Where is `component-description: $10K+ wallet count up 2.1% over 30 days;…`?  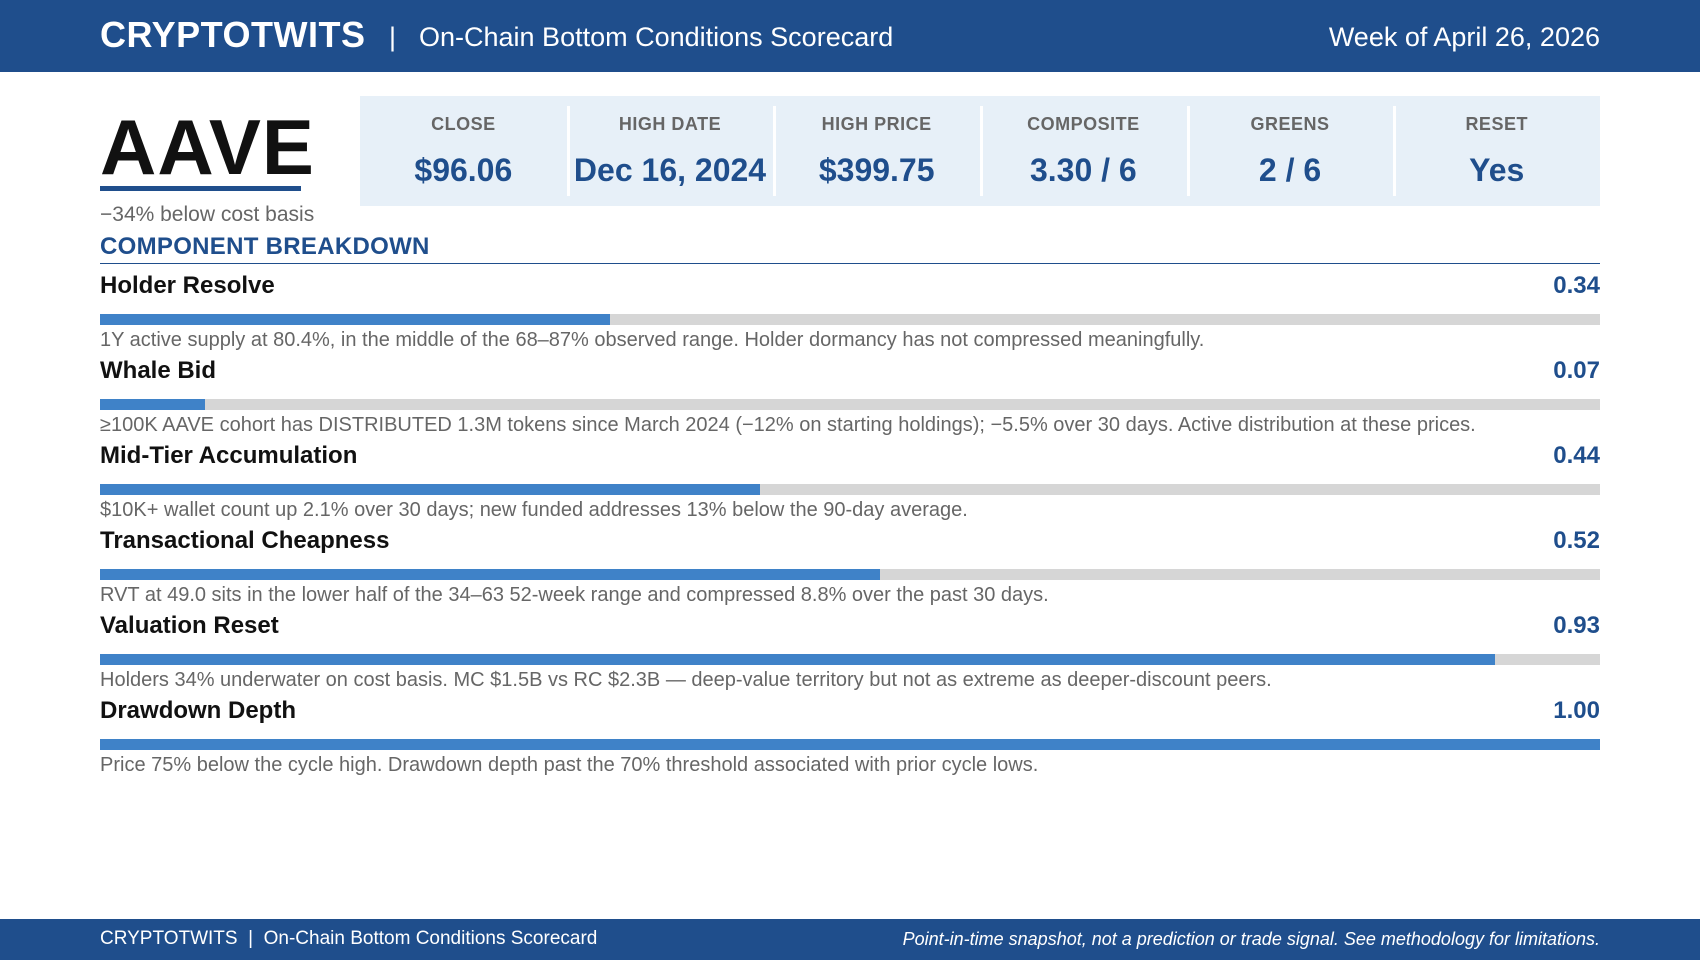
component-description: $10K+ wallet count up 2.1% over 30 days;… is located at coordinates (534, 510).